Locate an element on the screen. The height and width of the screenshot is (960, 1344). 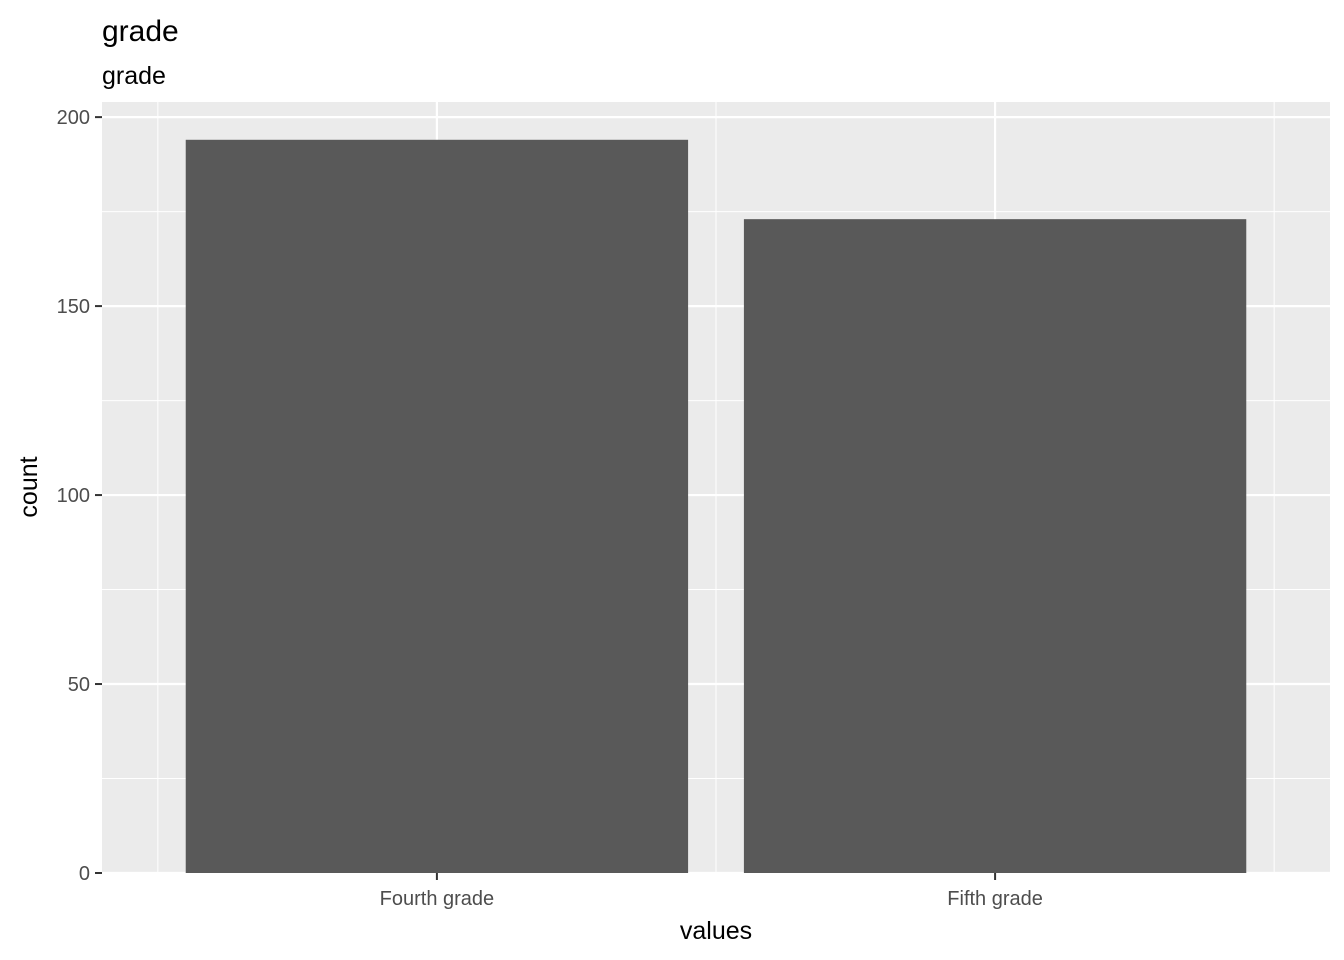
chart-subtitle: grade is located at coordinates (134, 76).